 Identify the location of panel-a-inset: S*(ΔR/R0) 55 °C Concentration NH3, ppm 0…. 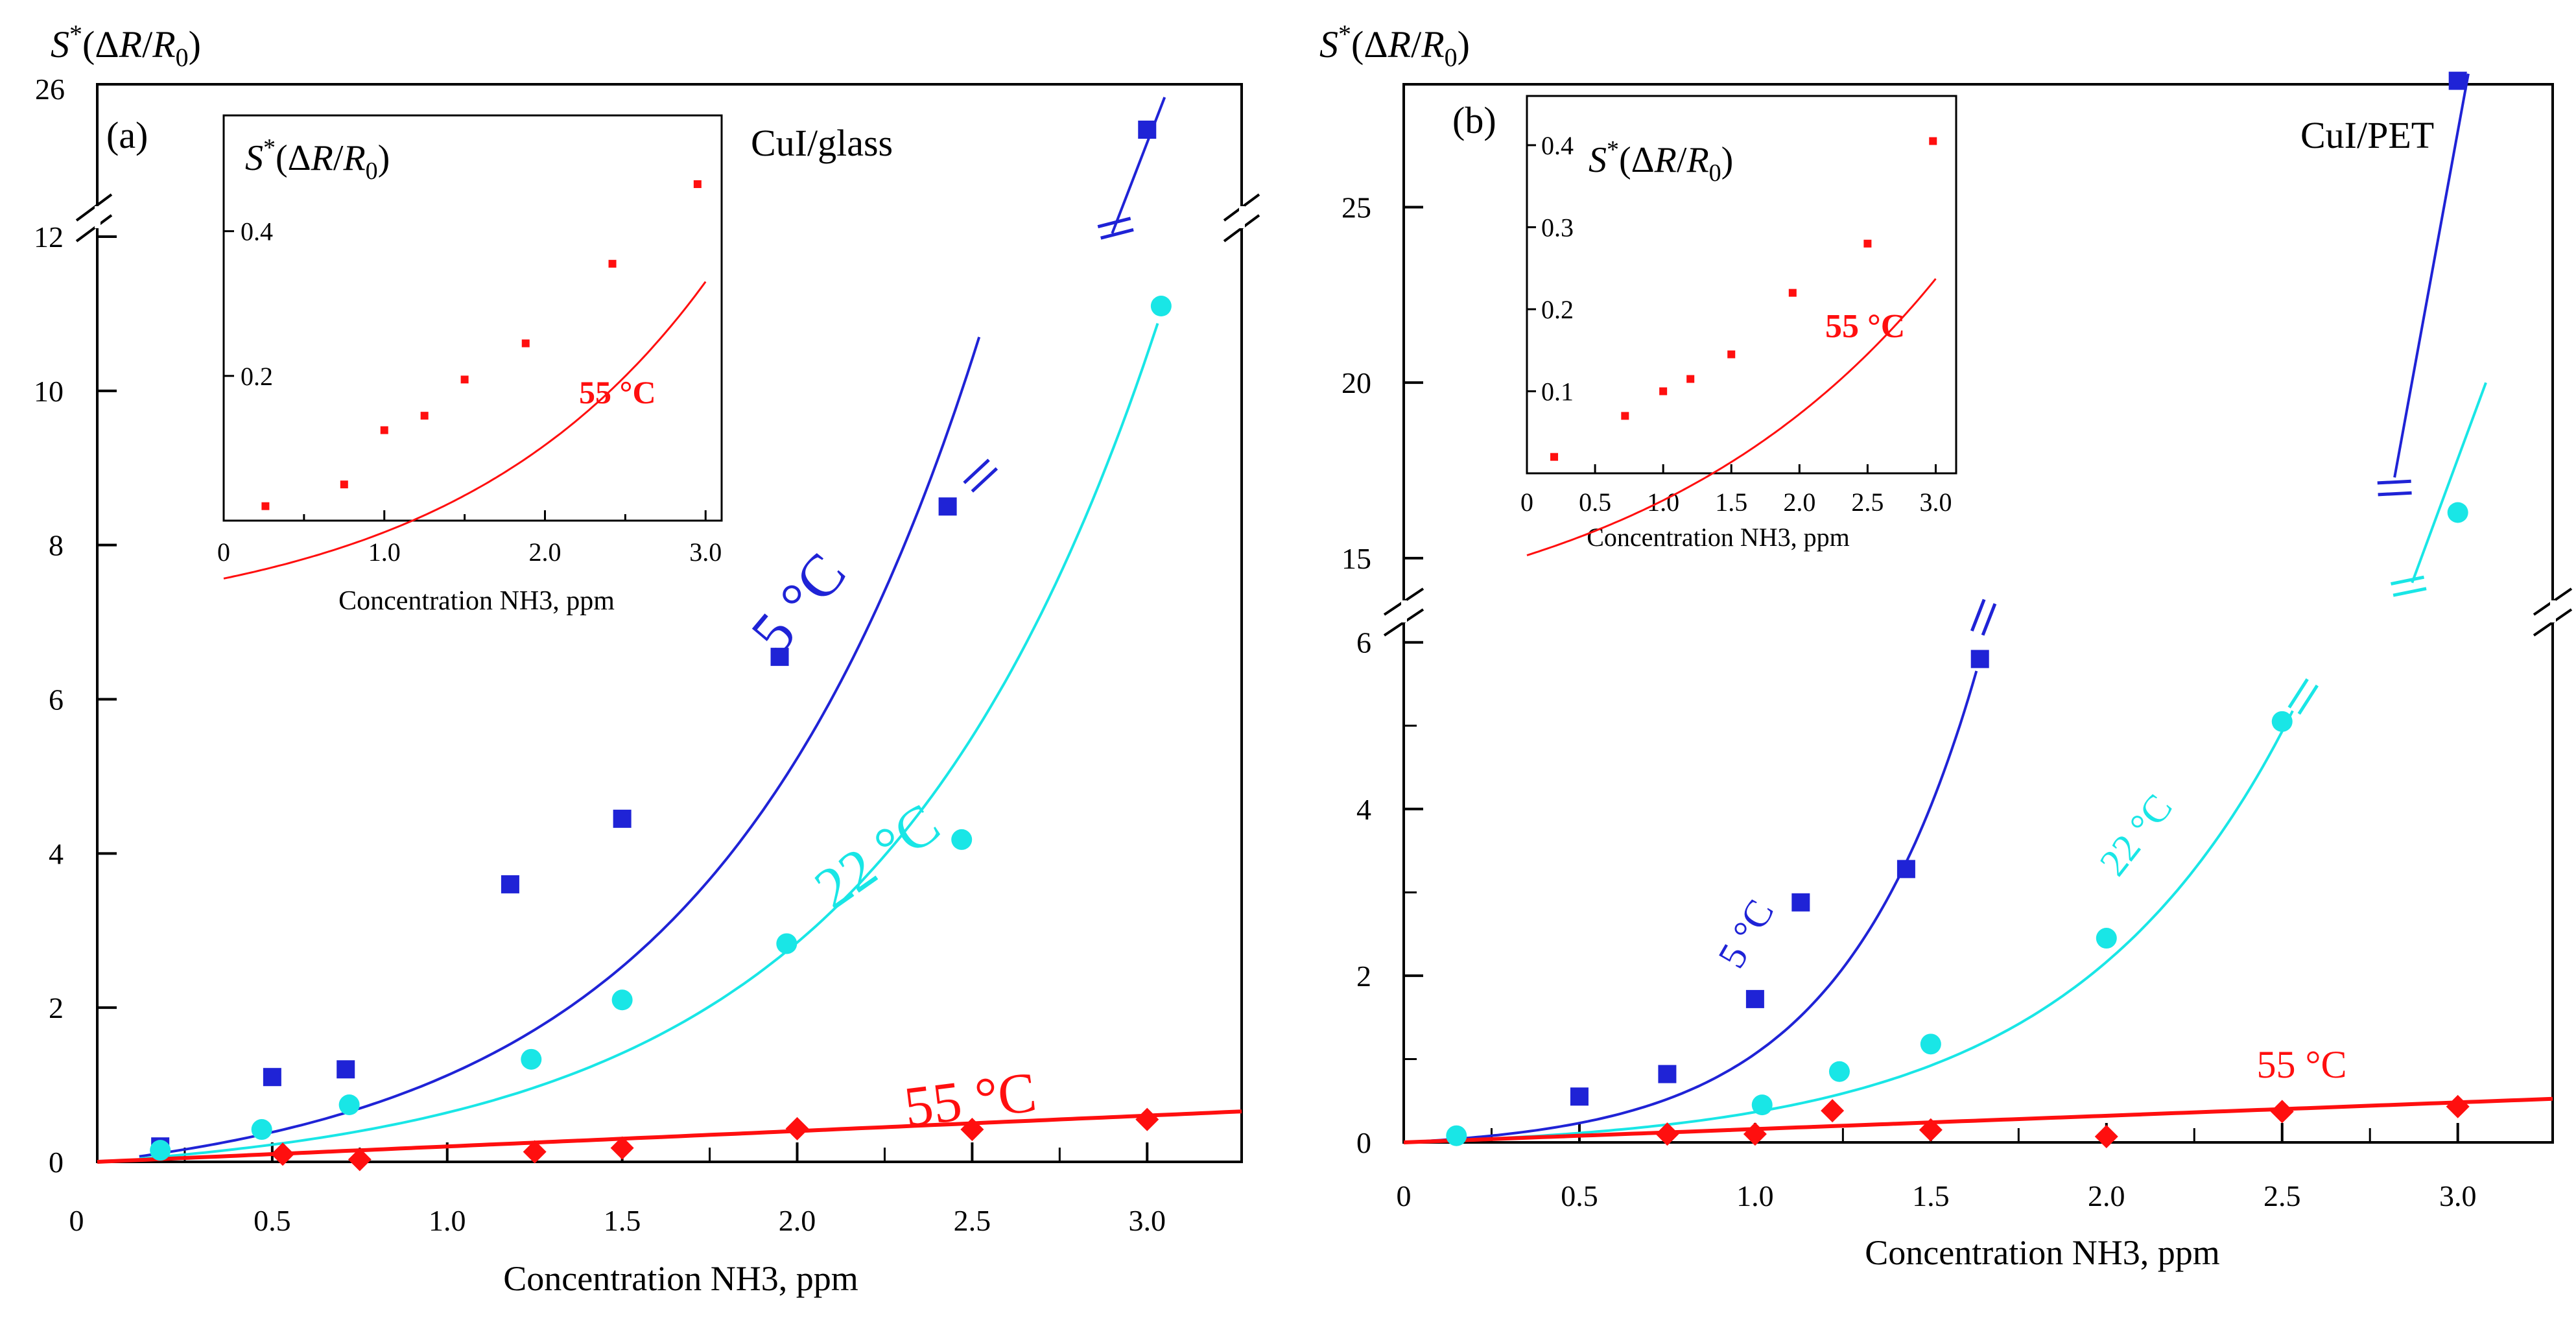
(470, 365).